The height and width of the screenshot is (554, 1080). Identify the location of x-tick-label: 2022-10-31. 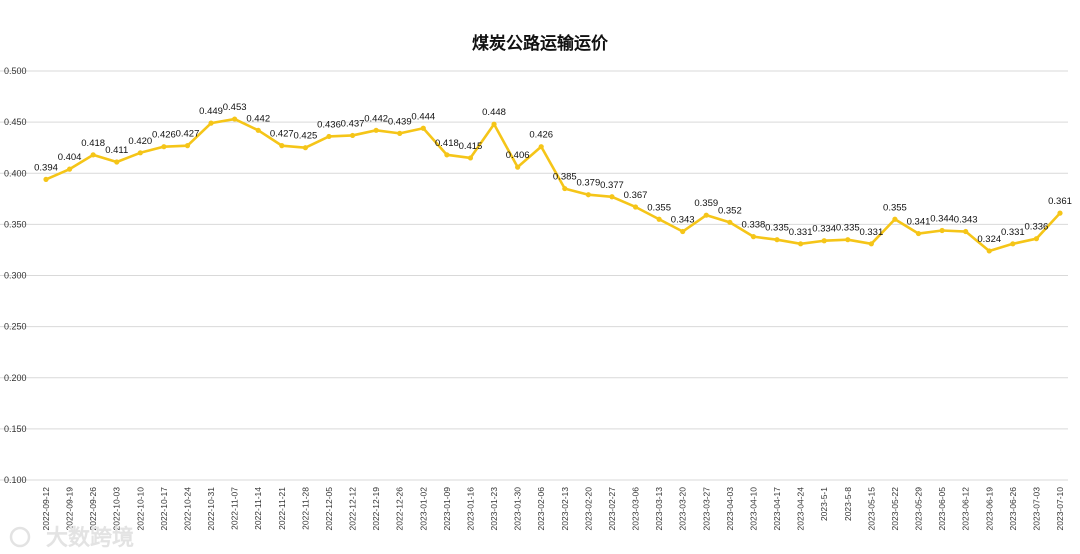
(211, 509).